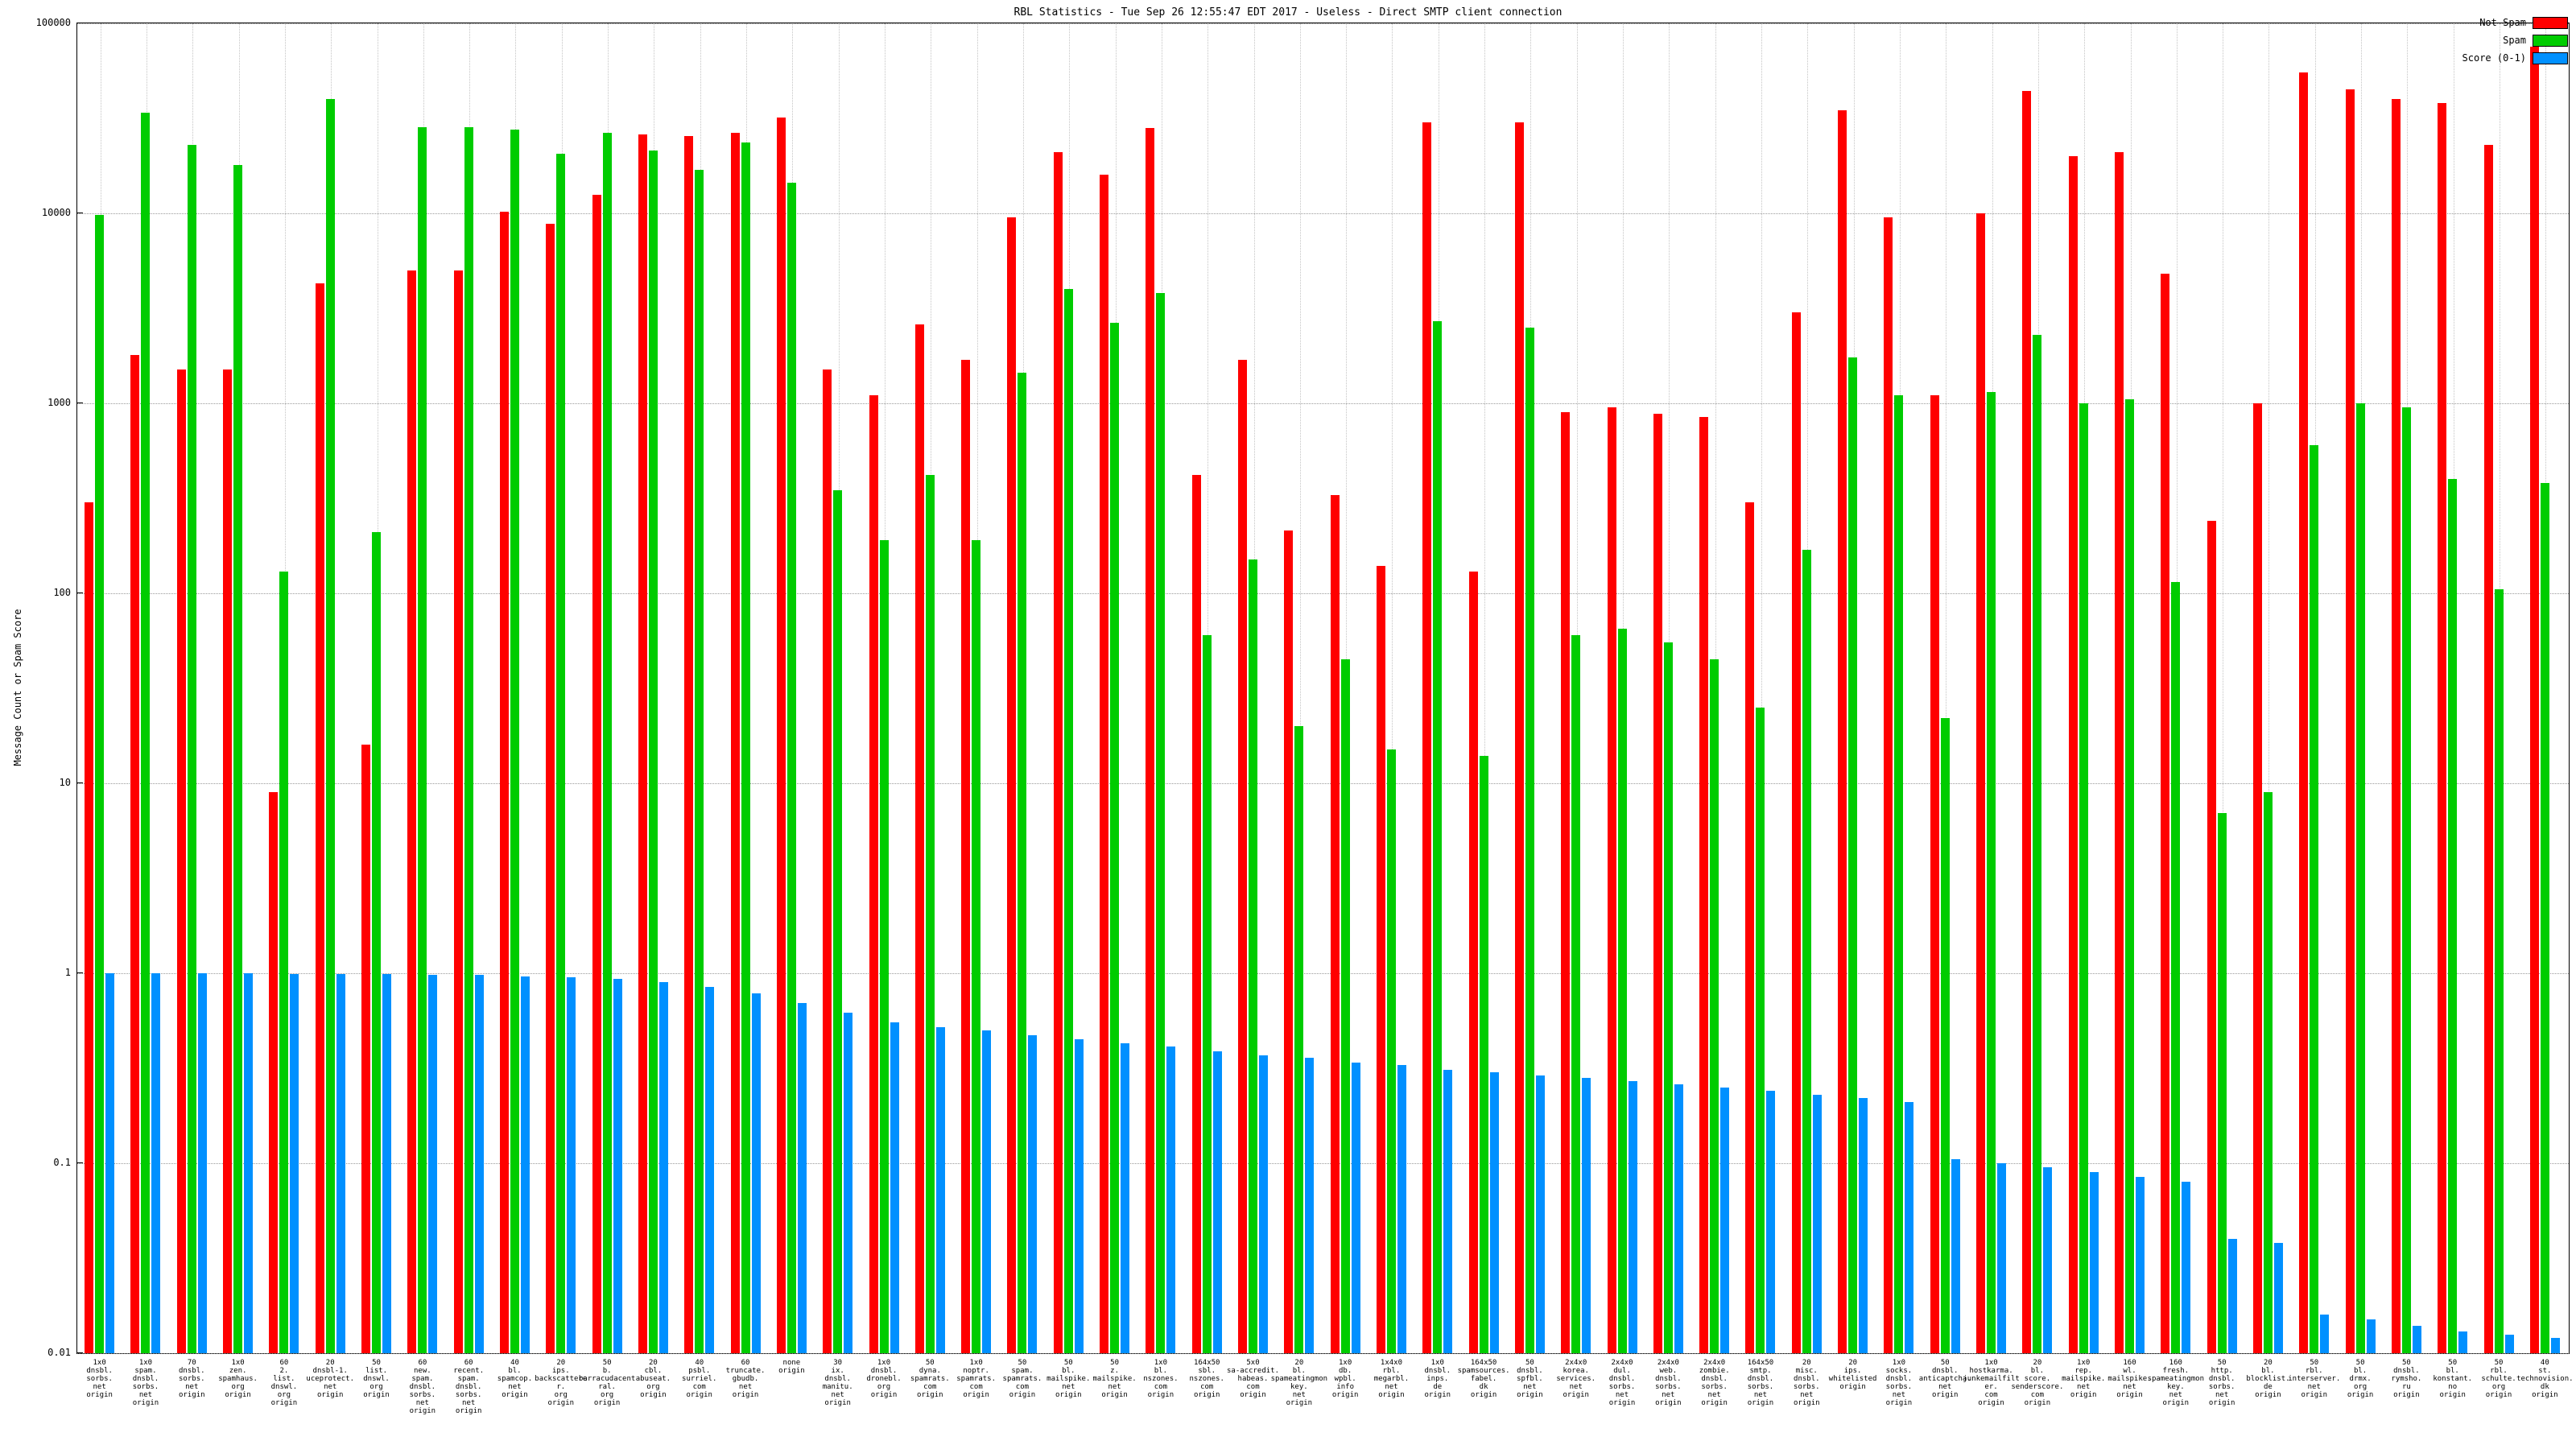 The height and width of the screenshot is (1449, 2576). I want to click on x-category-label: 2x4x0 zombie. dnsbl. sorbs. net origin, so click(1714, 1383).